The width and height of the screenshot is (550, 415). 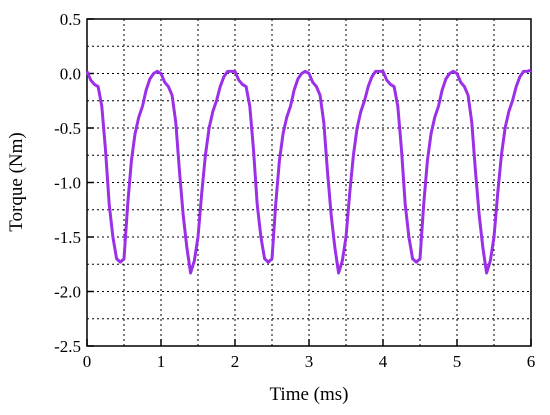 What do you see at coordinates (67, 346) in the screenshot?
I see `y-tick-label: -2.5` at bounding box center [67, 346].